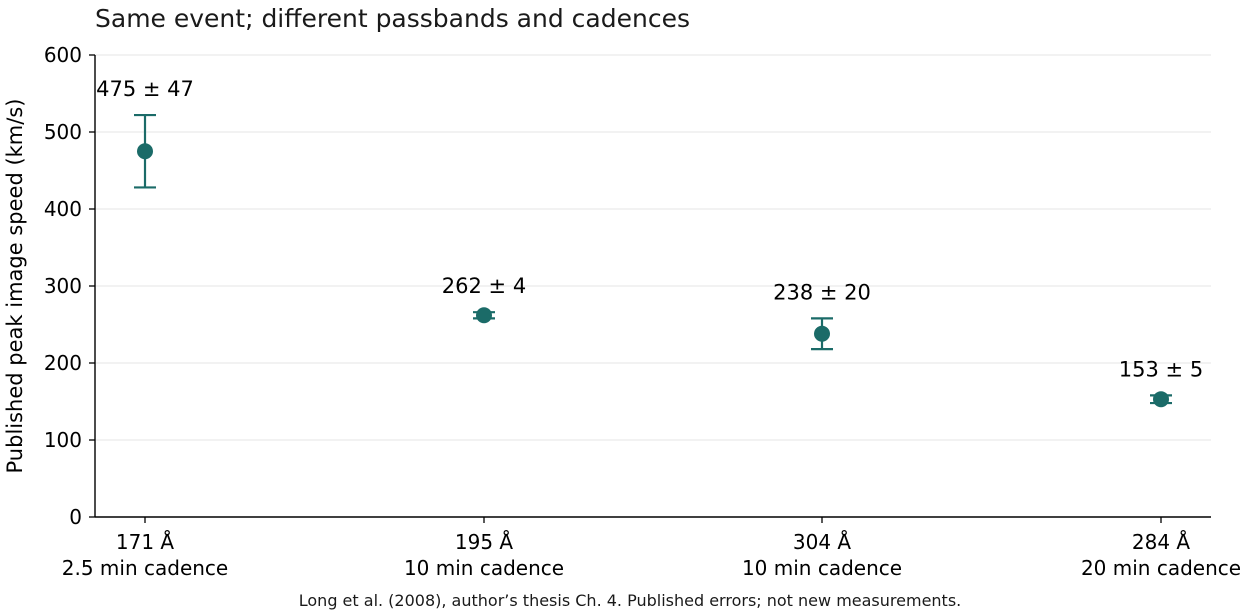  Describe the element at coordinates (63, 286) in the screenshot. I see `y-tick-label: 300` at that location.